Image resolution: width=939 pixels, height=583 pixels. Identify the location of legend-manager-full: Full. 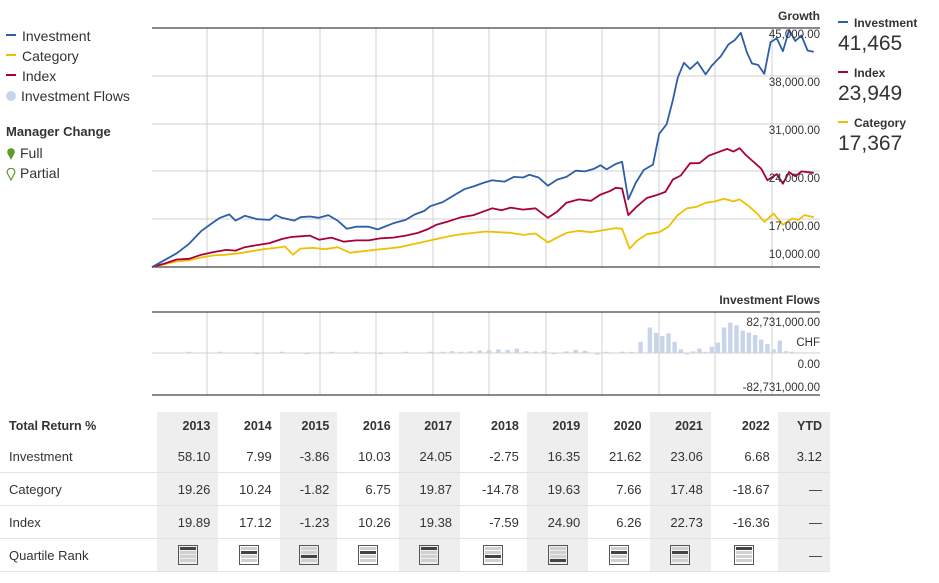
(68, 153).